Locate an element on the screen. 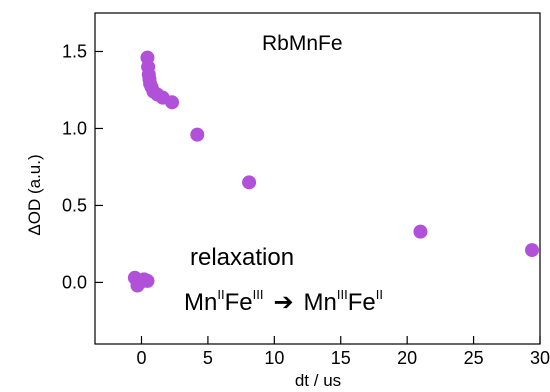  y-axis: 0.0 0.5 1.0 1.5 is located at coordinates (82, 166).